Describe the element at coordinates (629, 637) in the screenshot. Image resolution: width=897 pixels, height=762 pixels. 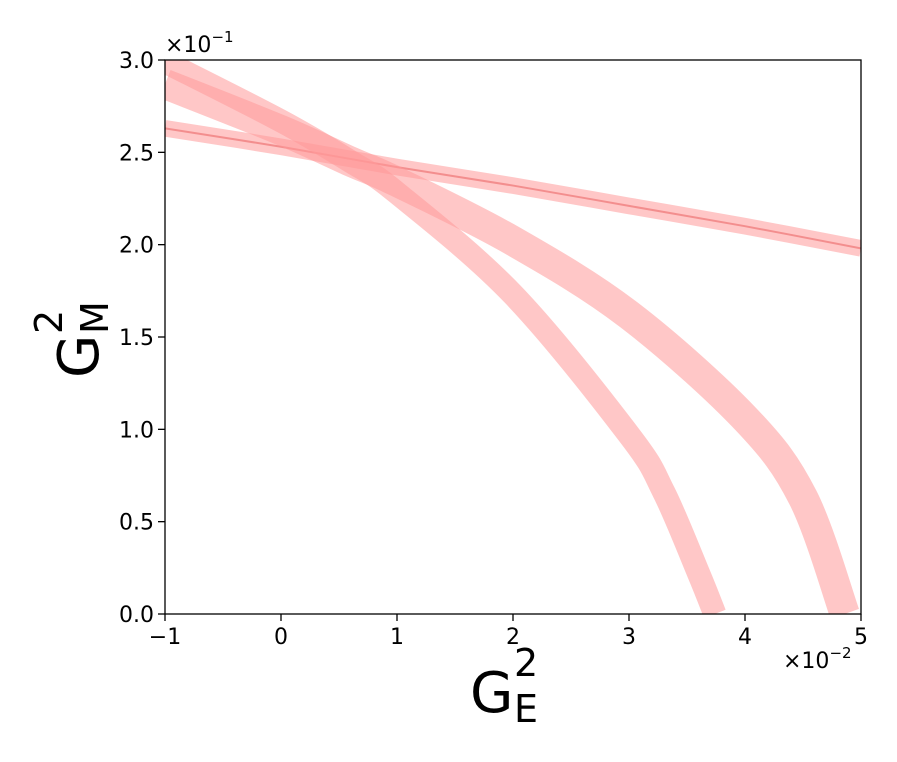
I see `x-tick-label: 3` at that location.